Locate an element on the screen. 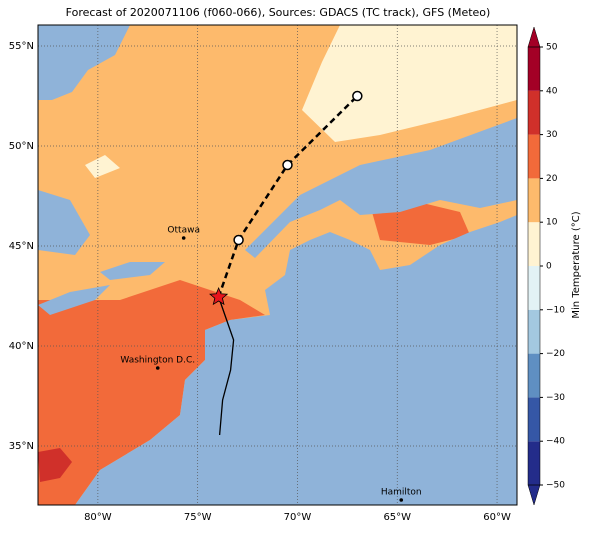 The image size is (592, 533). lat-tick-label: 40°N is located at coordinates (21, 346).